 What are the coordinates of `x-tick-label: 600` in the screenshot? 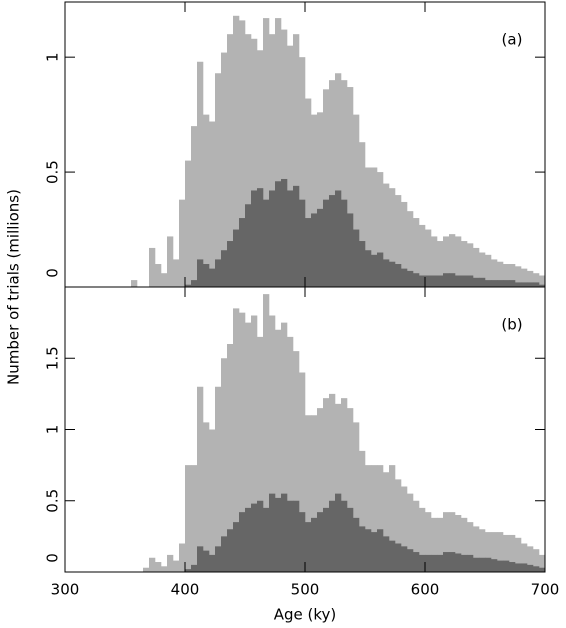 It's located at (425, 590).